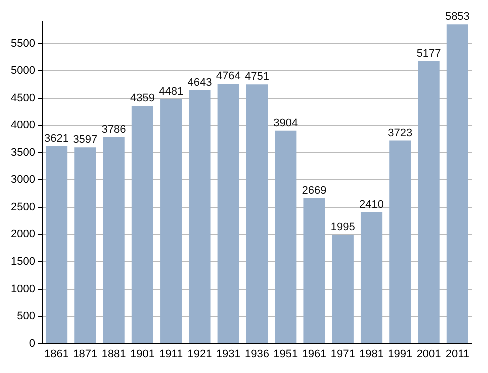  I want to click on x-tick-label: 1881, so click(114, 354).